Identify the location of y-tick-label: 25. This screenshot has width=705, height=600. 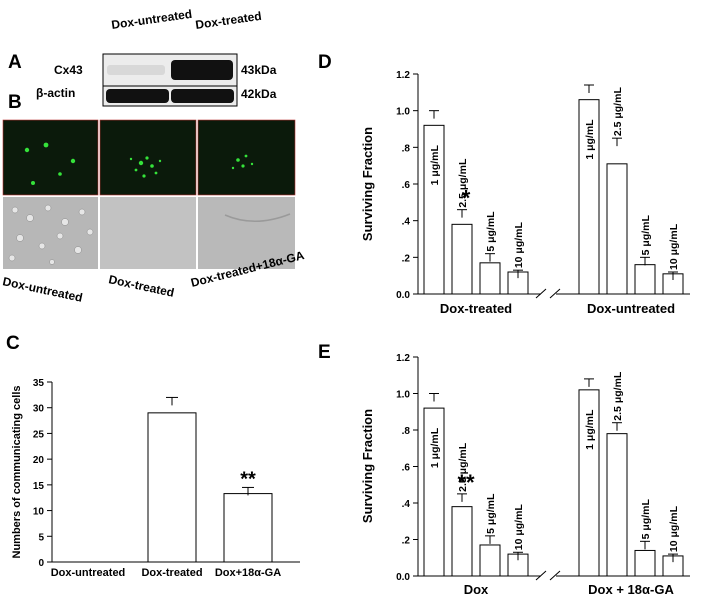
(39, 434).